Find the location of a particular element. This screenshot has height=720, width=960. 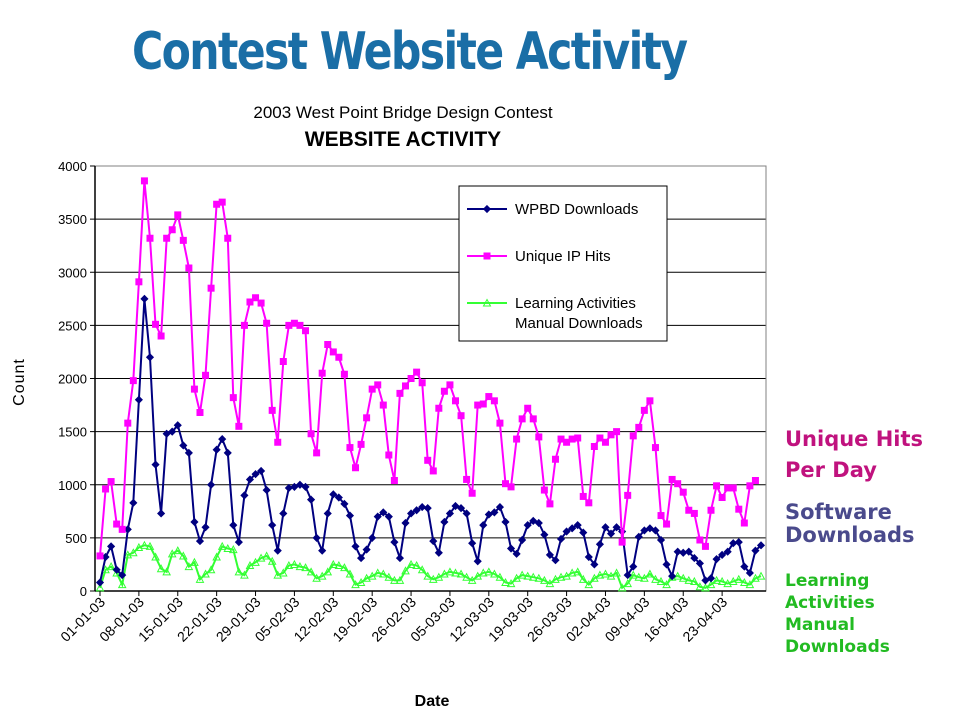

legend-box is located at coordinates (563, 263).